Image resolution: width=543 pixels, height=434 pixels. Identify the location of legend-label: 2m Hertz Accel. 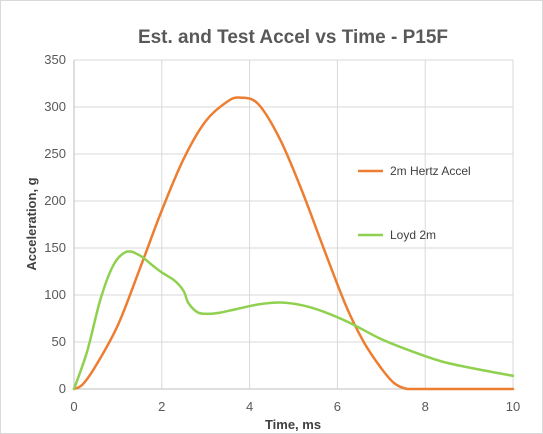
(430, 171).